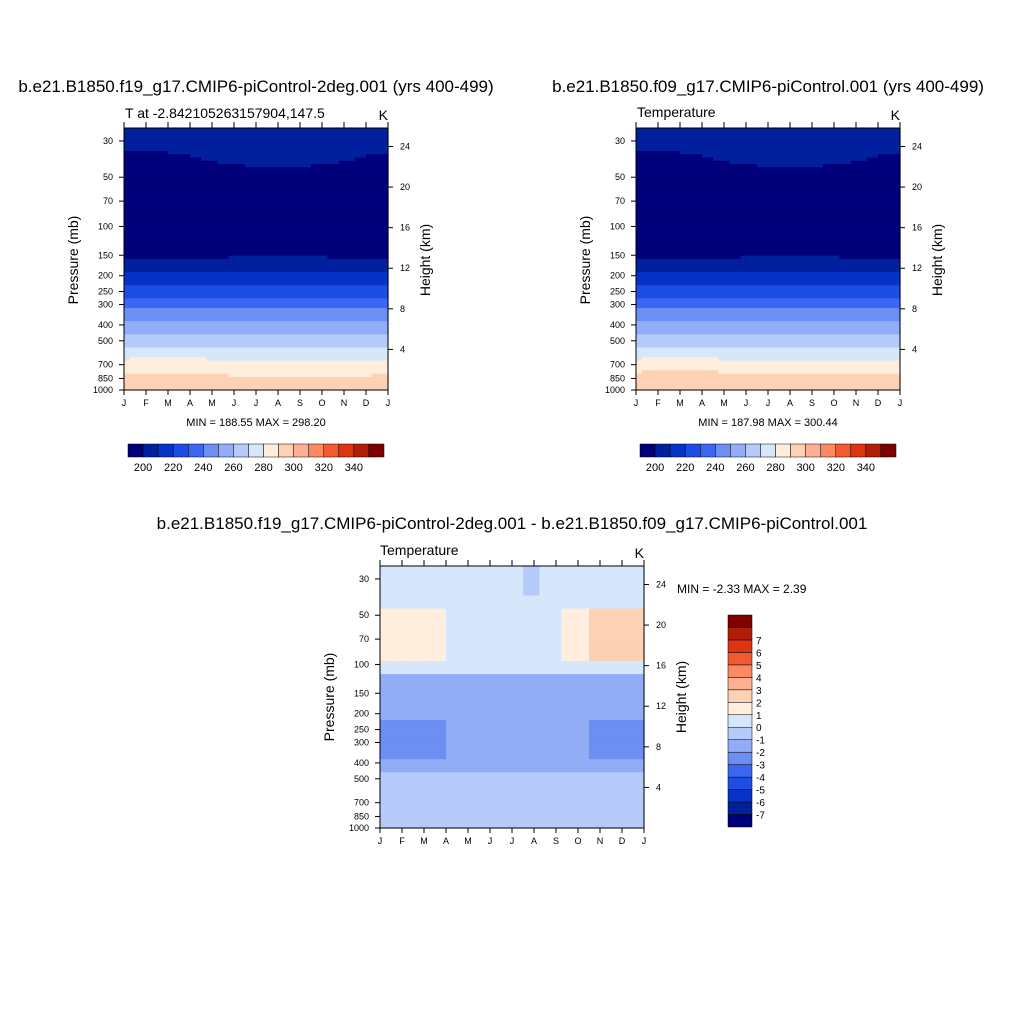 The image size is (1024, 1024). What do you see at coordinates (105, 255) in the screenshot?
I see `y-tick-label: 150` at bounding box center [105, 255].